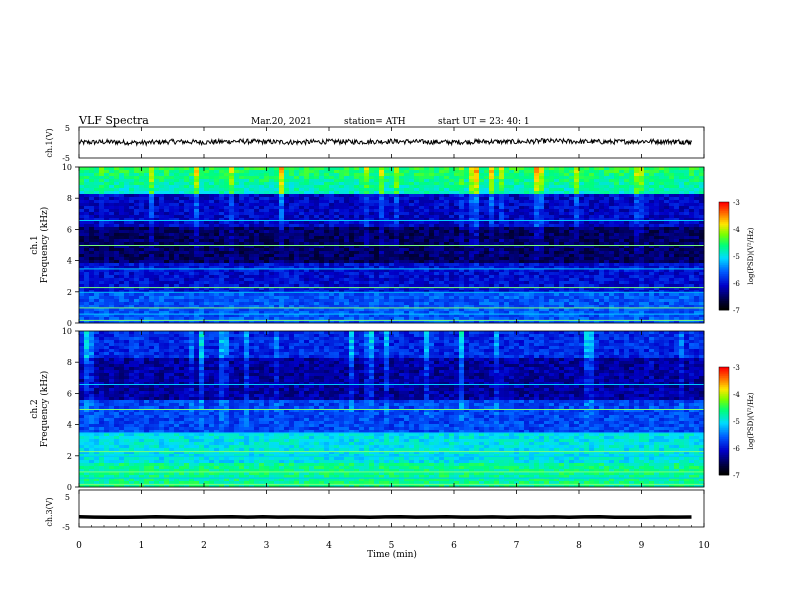 The width and height of the screenshot is (792, 612). I want to click on ch1-colorbar: -3 -4 -5 -6 -7 log(PSD)(V²/Hz), so click(736, 257).